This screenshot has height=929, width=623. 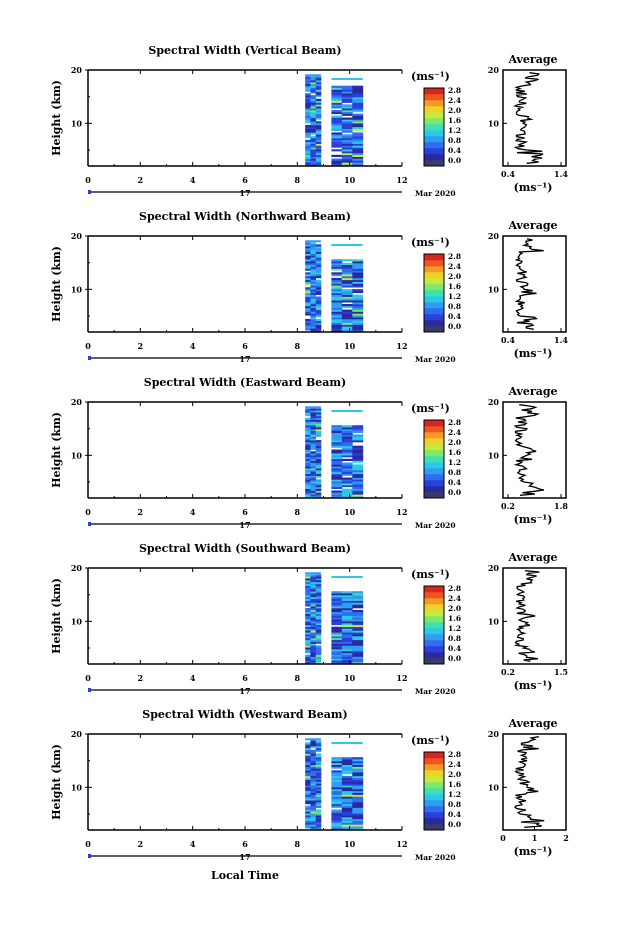 I want to click on heatmap-cells, so click(x=334, y=452).